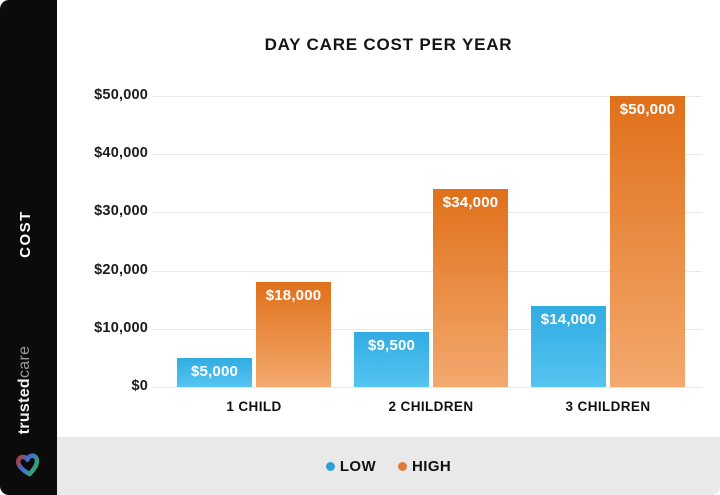  Describe the element at coordinates (470, 202) in the screenshot. I see `bar-value-label: $34,000` at that location.